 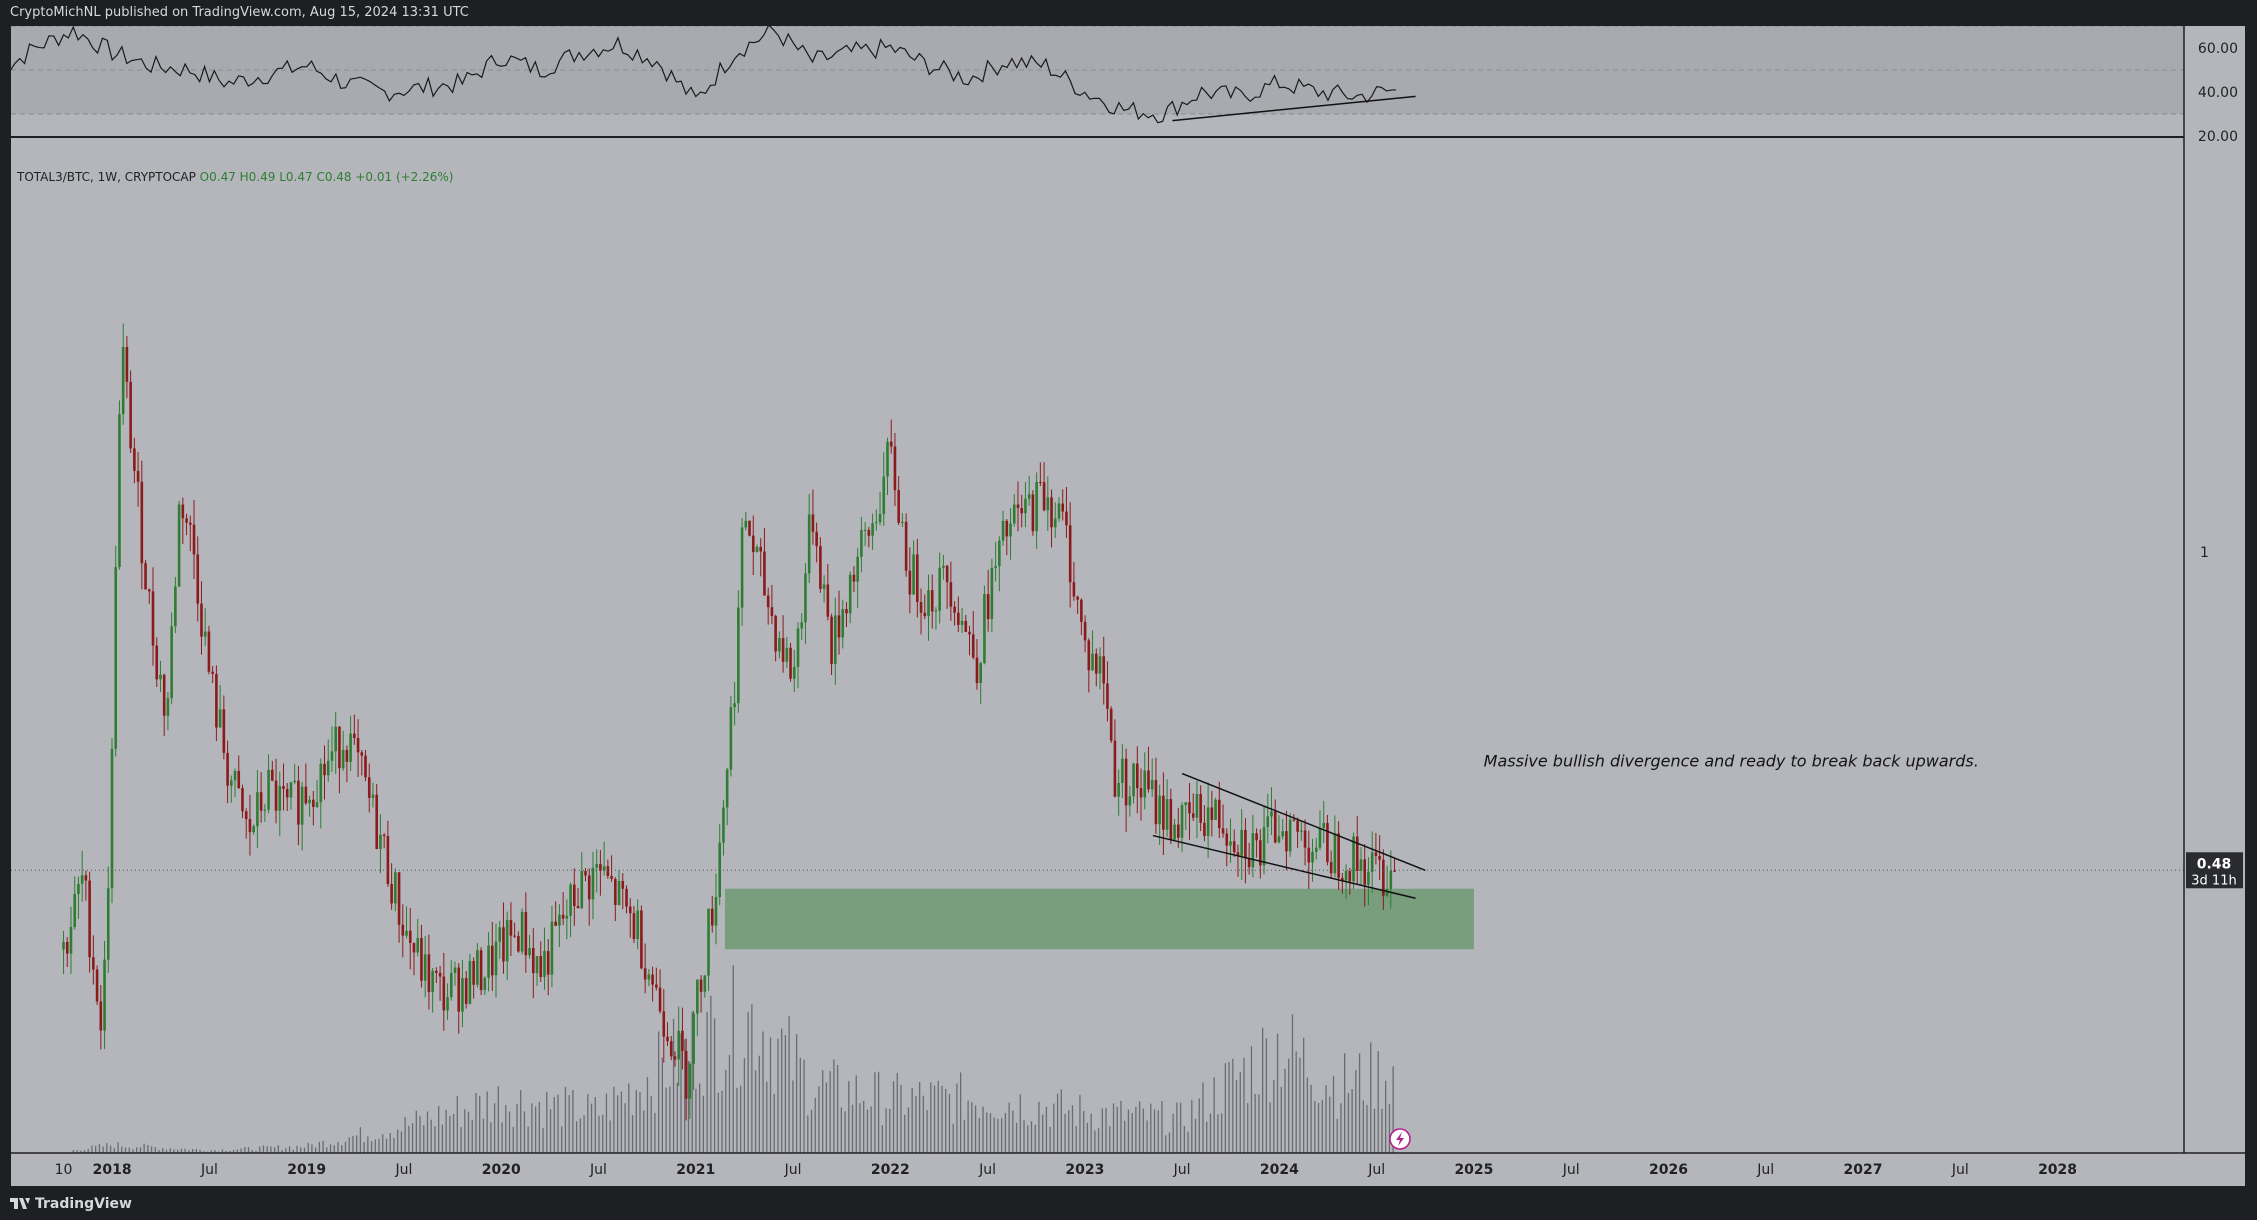 I want to click on last-price-badge, so click(x=2214, y=870).